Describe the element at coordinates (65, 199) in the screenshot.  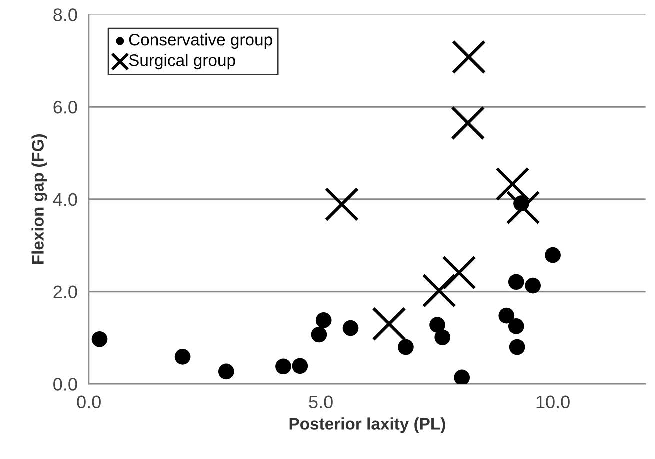
I see `y-tick-label: 4.0` at that location.